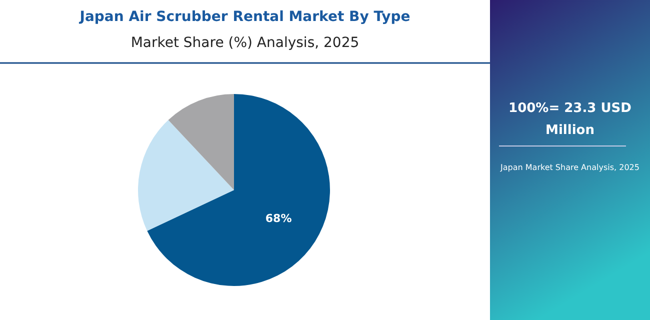 This screenshot has height=320, width=650. What do you see at coordinates (570, 167) in the screenshot?
I see `text: Japan Market Share Analysis, 2025` at bounding box center [570, 167].